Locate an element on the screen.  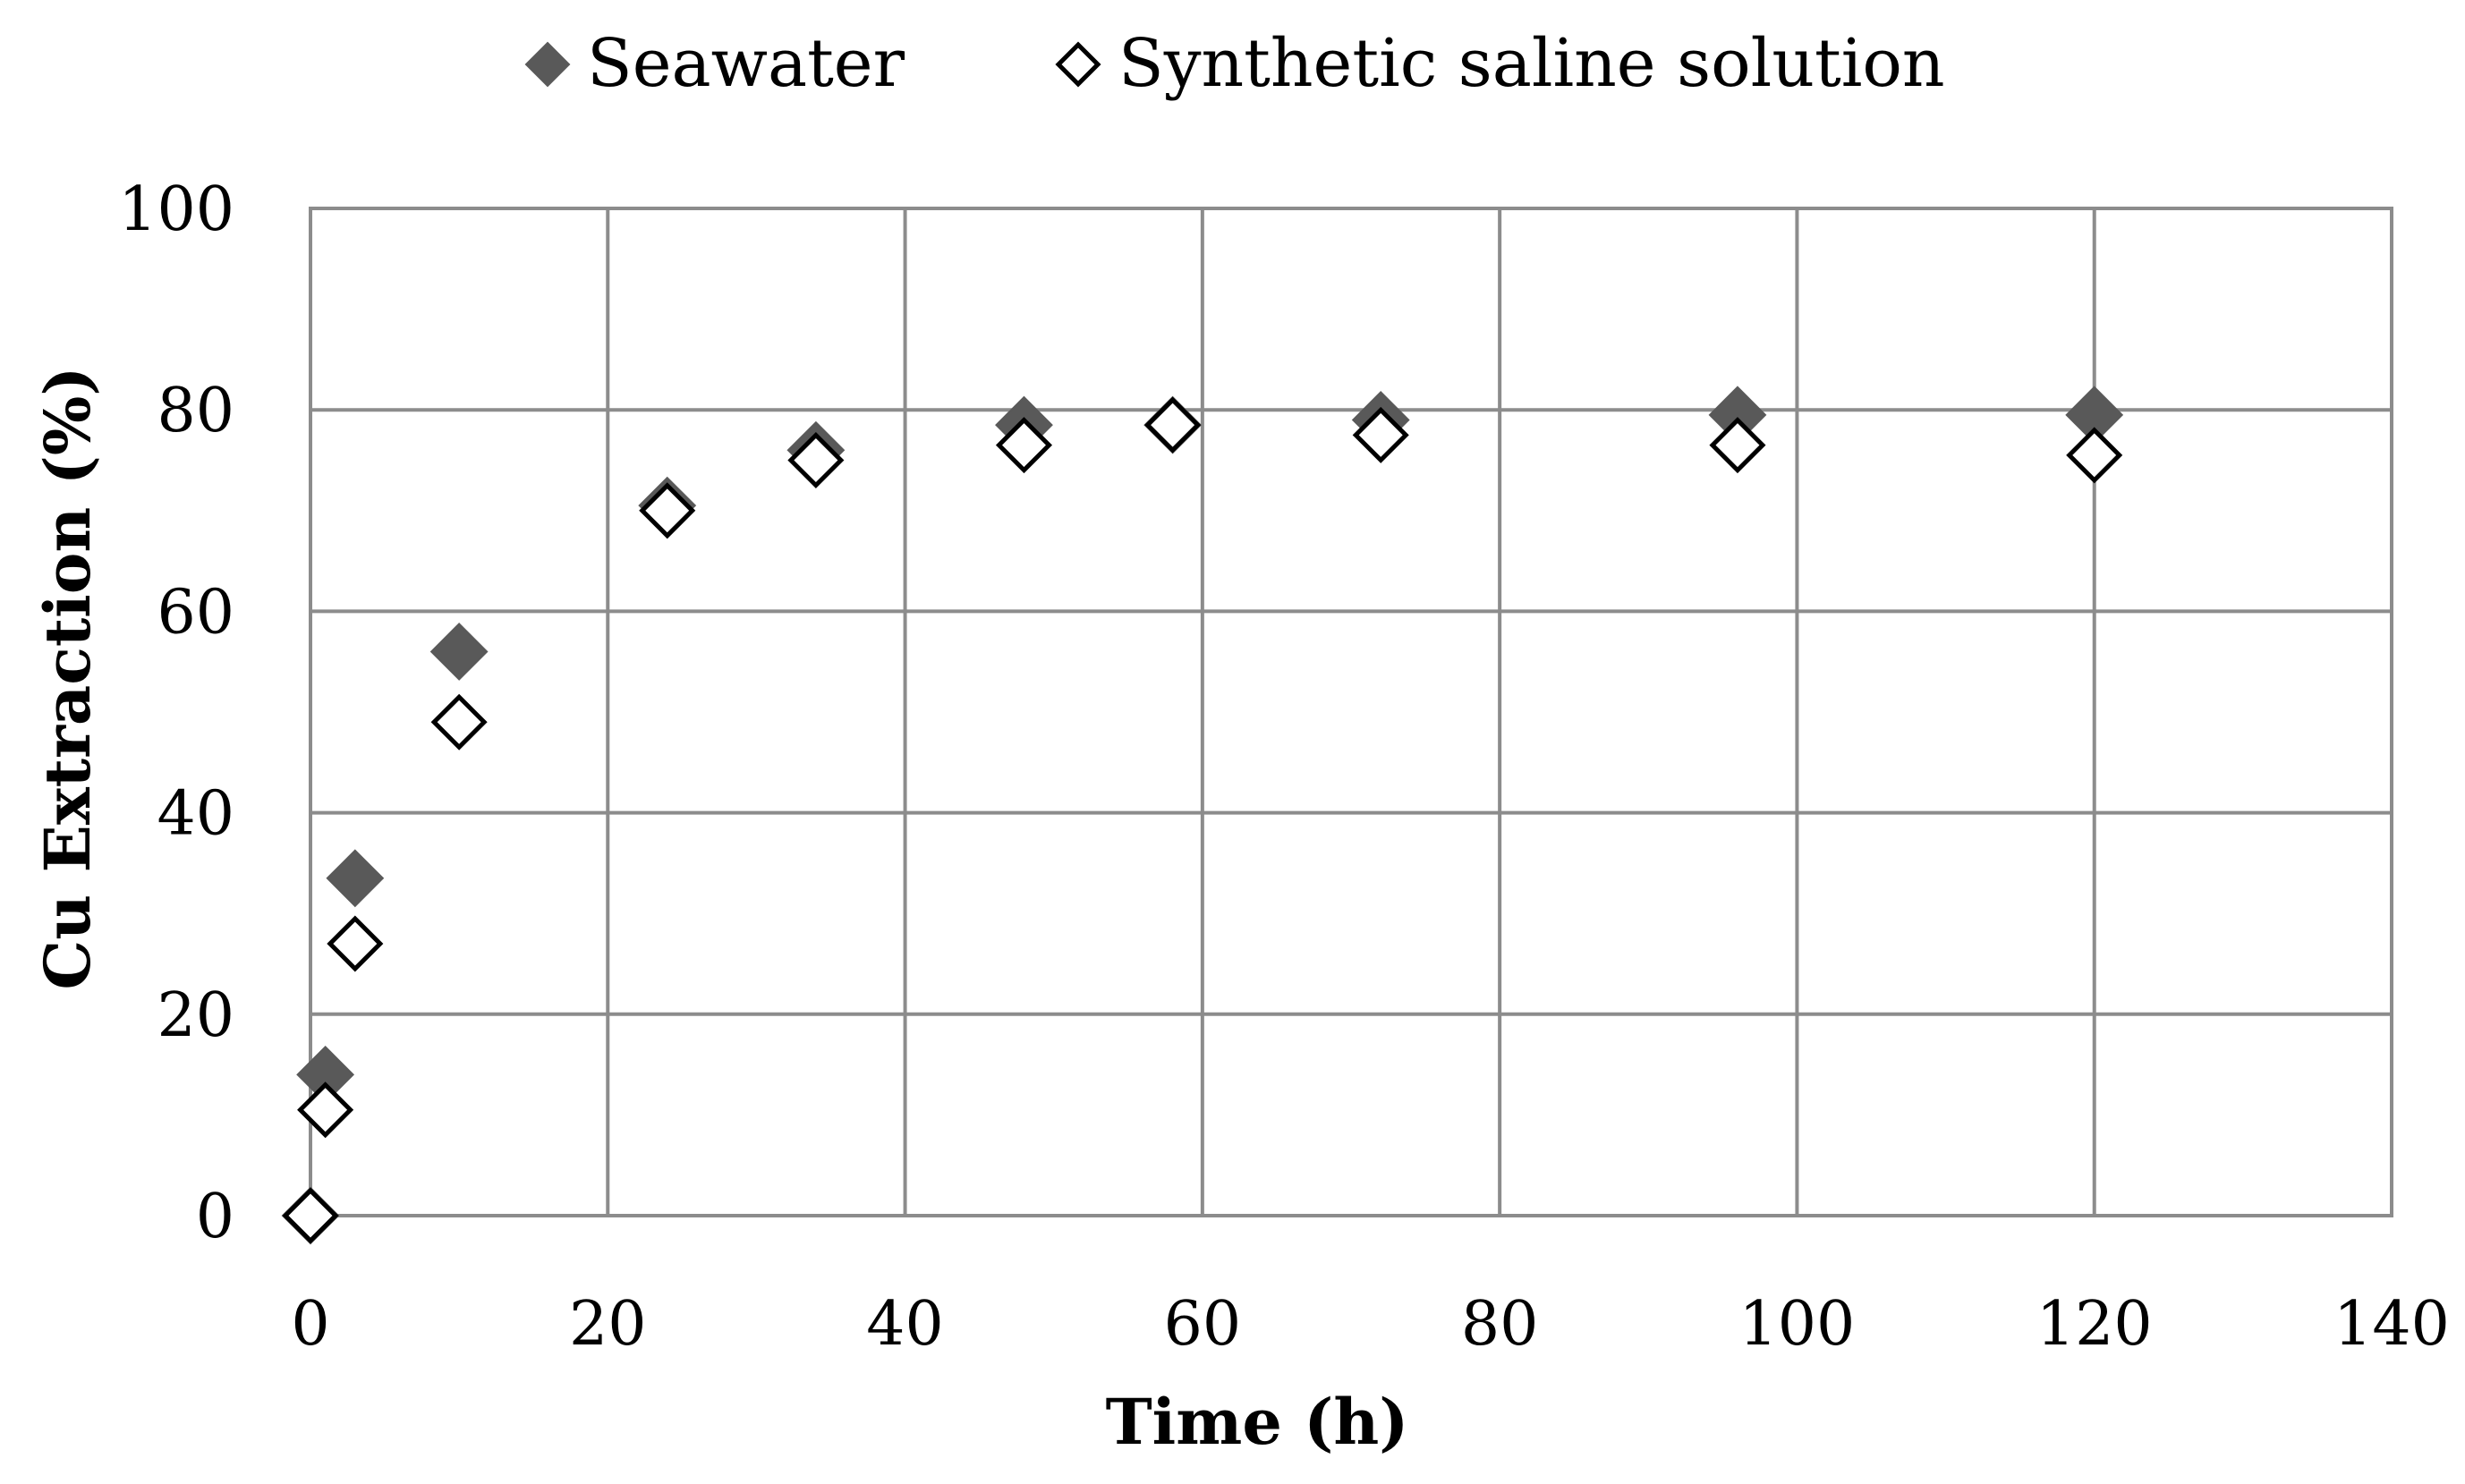
y-tick-label: 0 is located at coordinates (215, 1217).